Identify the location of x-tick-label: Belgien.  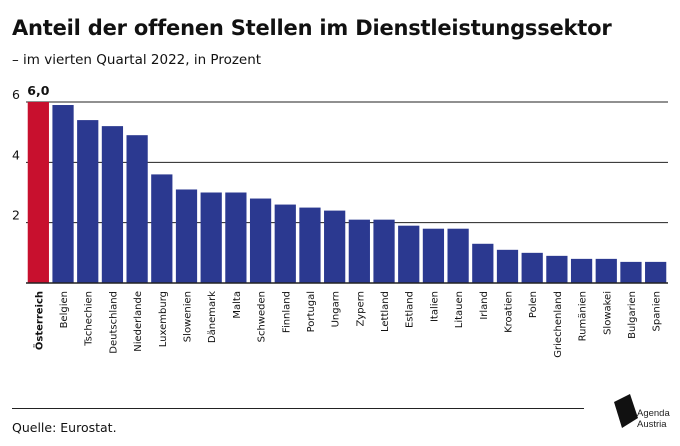
(64, 309).